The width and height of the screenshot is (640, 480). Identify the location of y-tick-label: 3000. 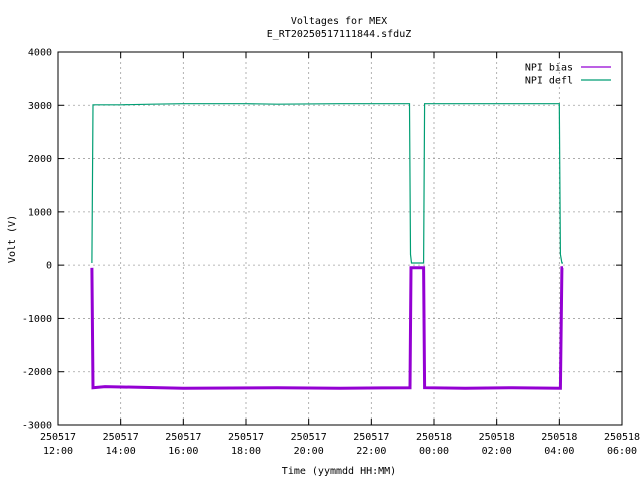
(40, 106).